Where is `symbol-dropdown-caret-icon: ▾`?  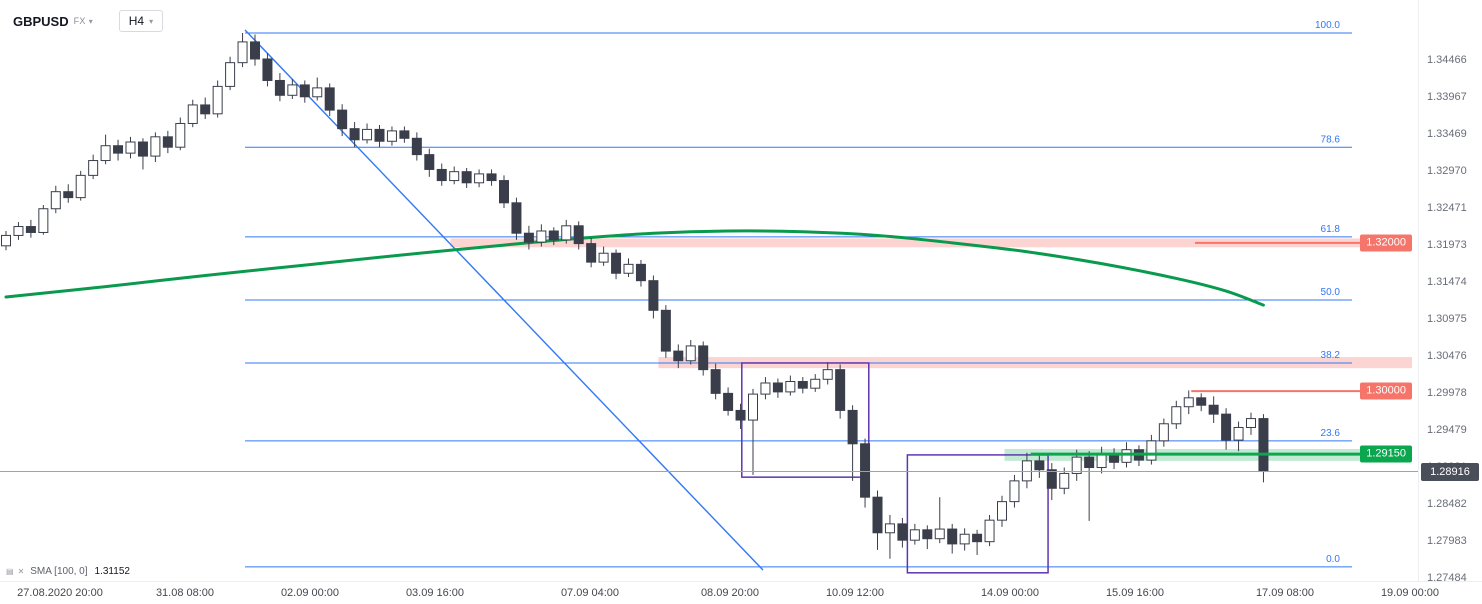 symbol-dropdown-caret-icon: ▾ is located at coordinates (90, 21).